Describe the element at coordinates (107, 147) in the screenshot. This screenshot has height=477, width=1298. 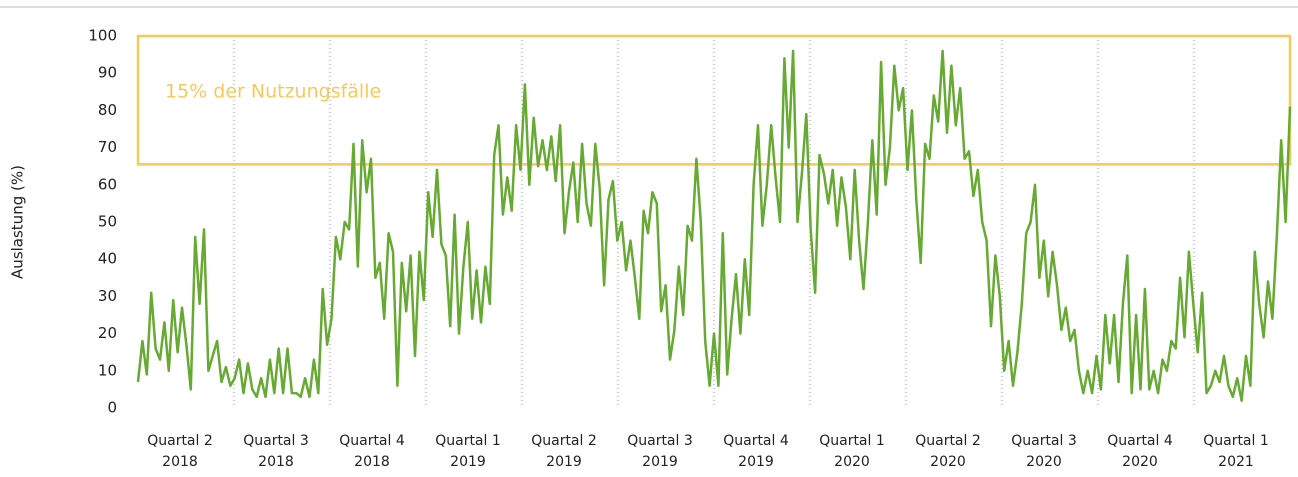
I see `y-tick-label: 70` at that location.